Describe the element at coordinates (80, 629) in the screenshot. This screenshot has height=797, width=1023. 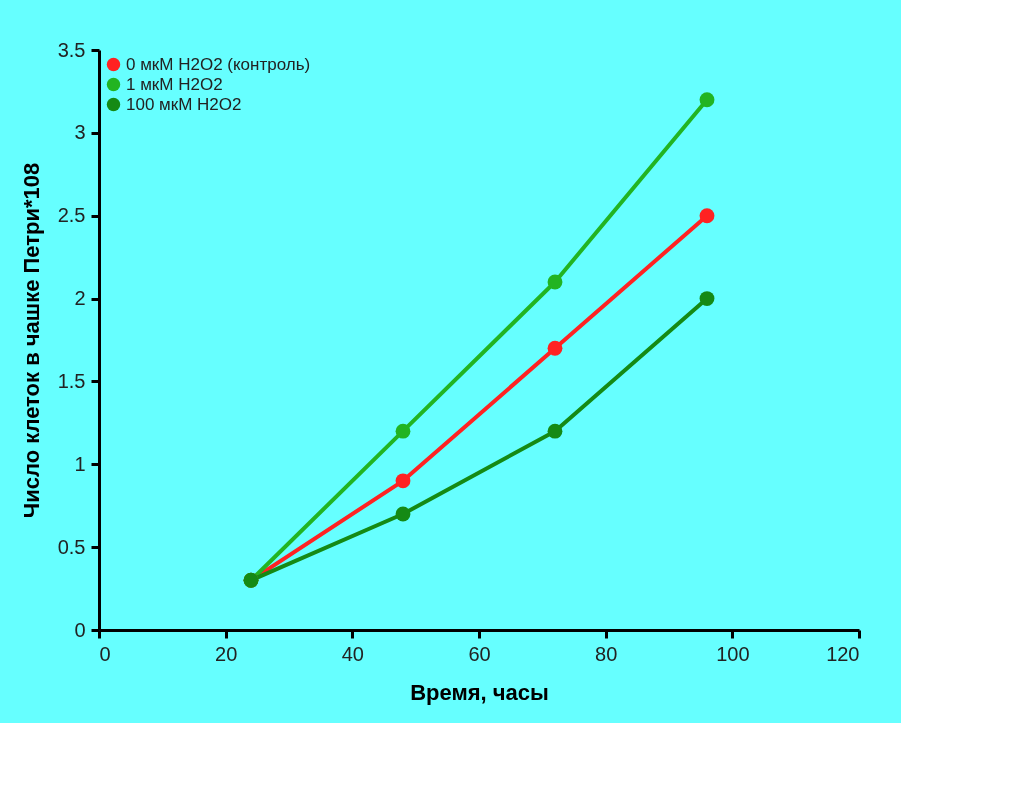
I see `y-tick-label: 0` at that location.